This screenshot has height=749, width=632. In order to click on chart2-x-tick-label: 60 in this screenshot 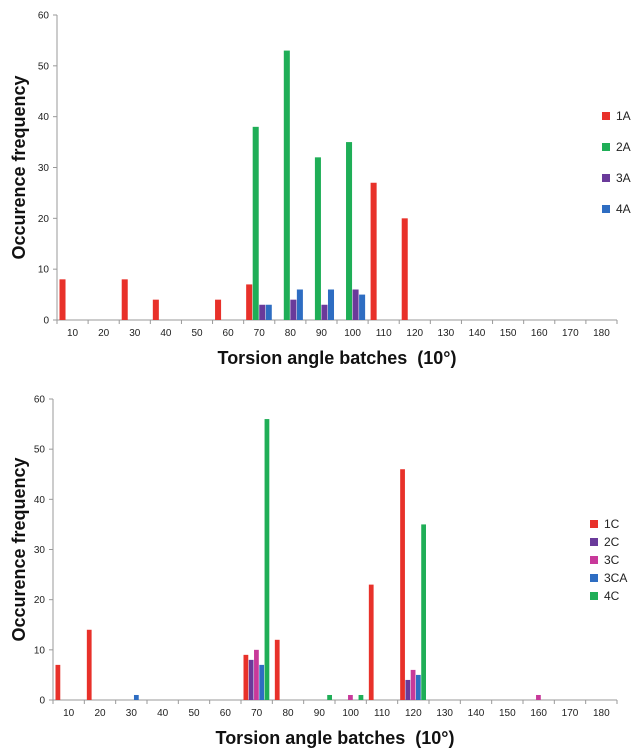, I will do `click(226, 713)`.